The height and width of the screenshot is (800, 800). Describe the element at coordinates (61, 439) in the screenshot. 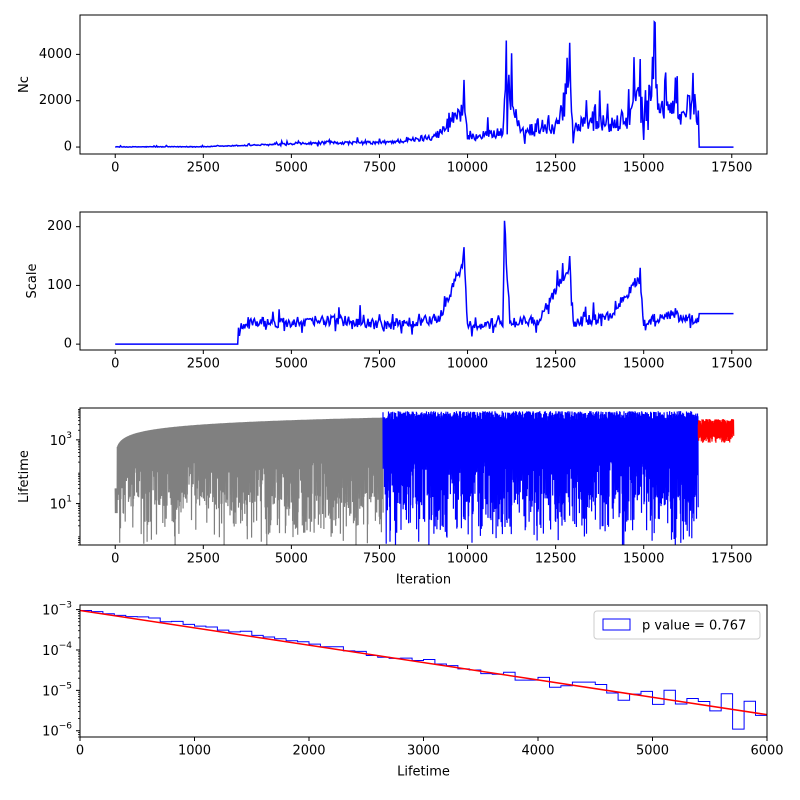

I see `y-tick-label: 10³` at that location.